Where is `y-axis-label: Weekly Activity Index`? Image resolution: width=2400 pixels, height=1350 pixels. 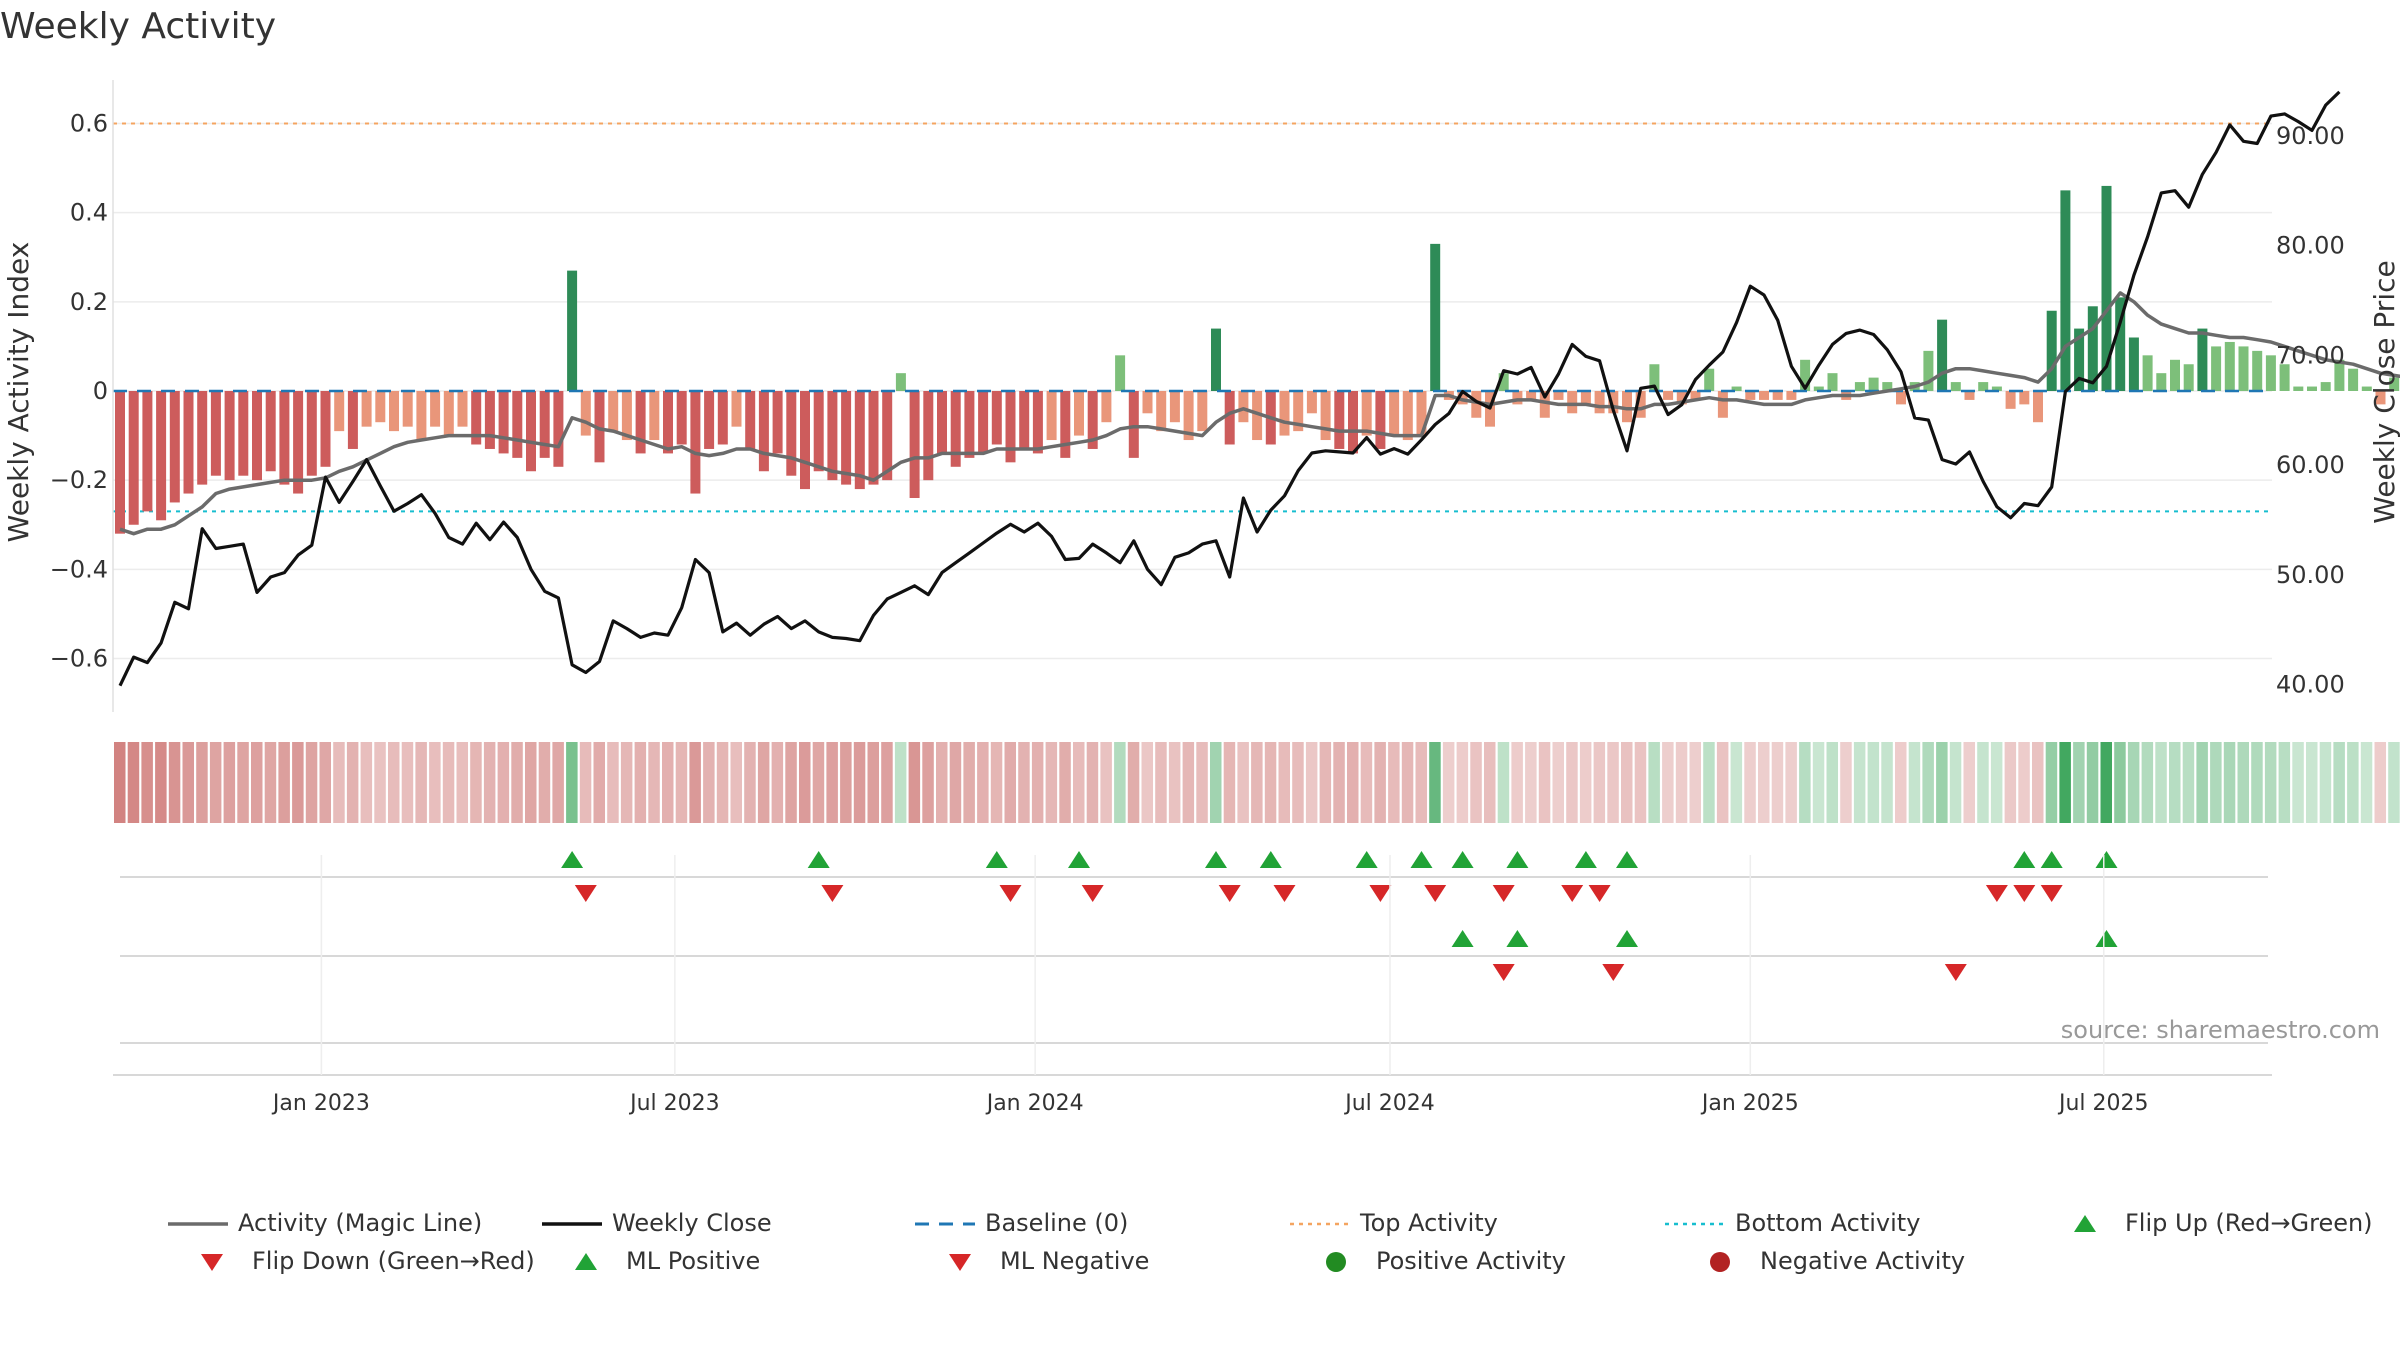 y-axis-label: Weekly Activity Index is located at coordinates (18, 392).